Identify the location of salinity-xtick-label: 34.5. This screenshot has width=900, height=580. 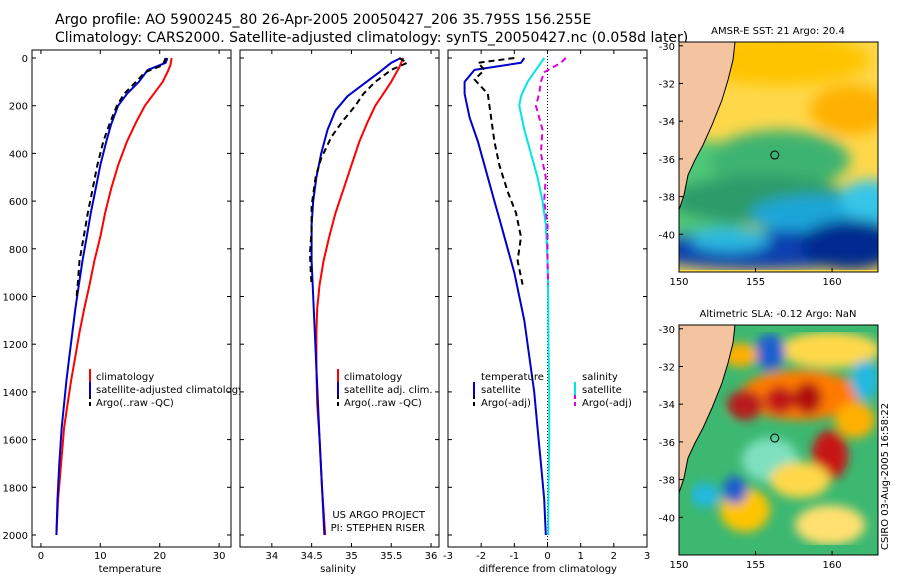
(312, 556).